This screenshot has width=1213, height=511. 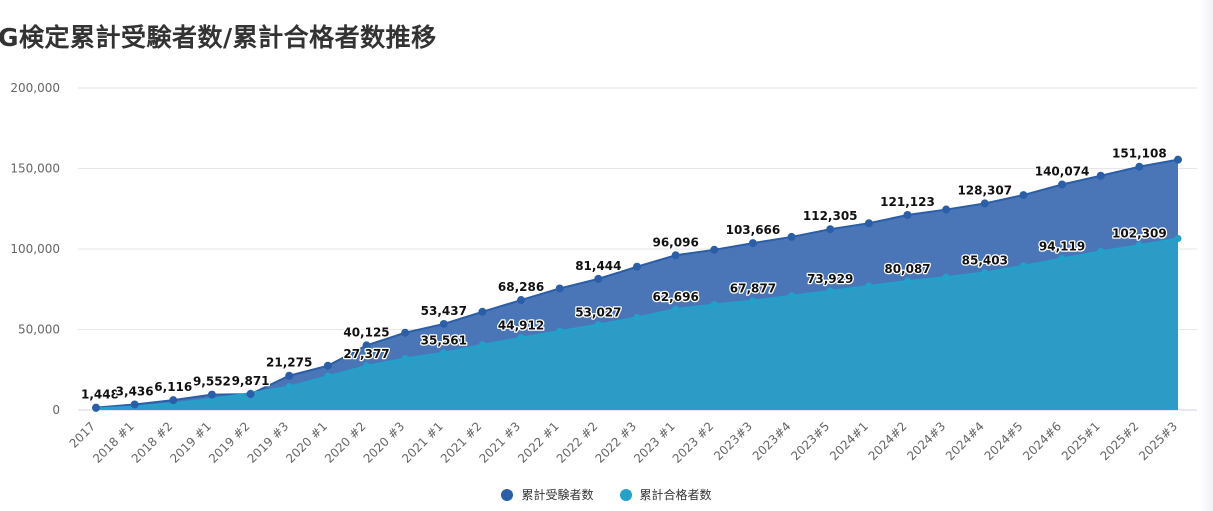 What do you see at coordinates (56, 410) in the screenshot?
I see `y-tick-label: 0` at bounding box center [56, 410].